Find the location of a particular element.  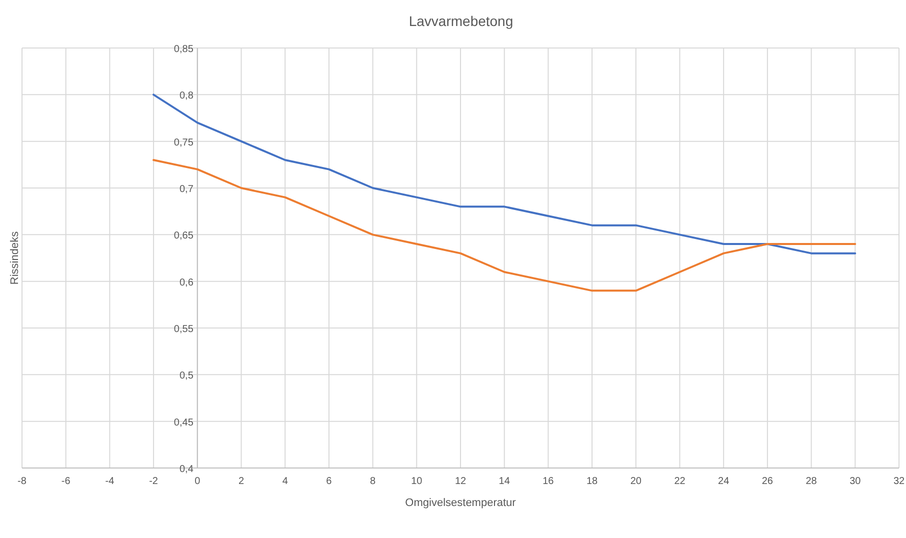

x-tick-label: -4 is located at coordinates (110, 481).